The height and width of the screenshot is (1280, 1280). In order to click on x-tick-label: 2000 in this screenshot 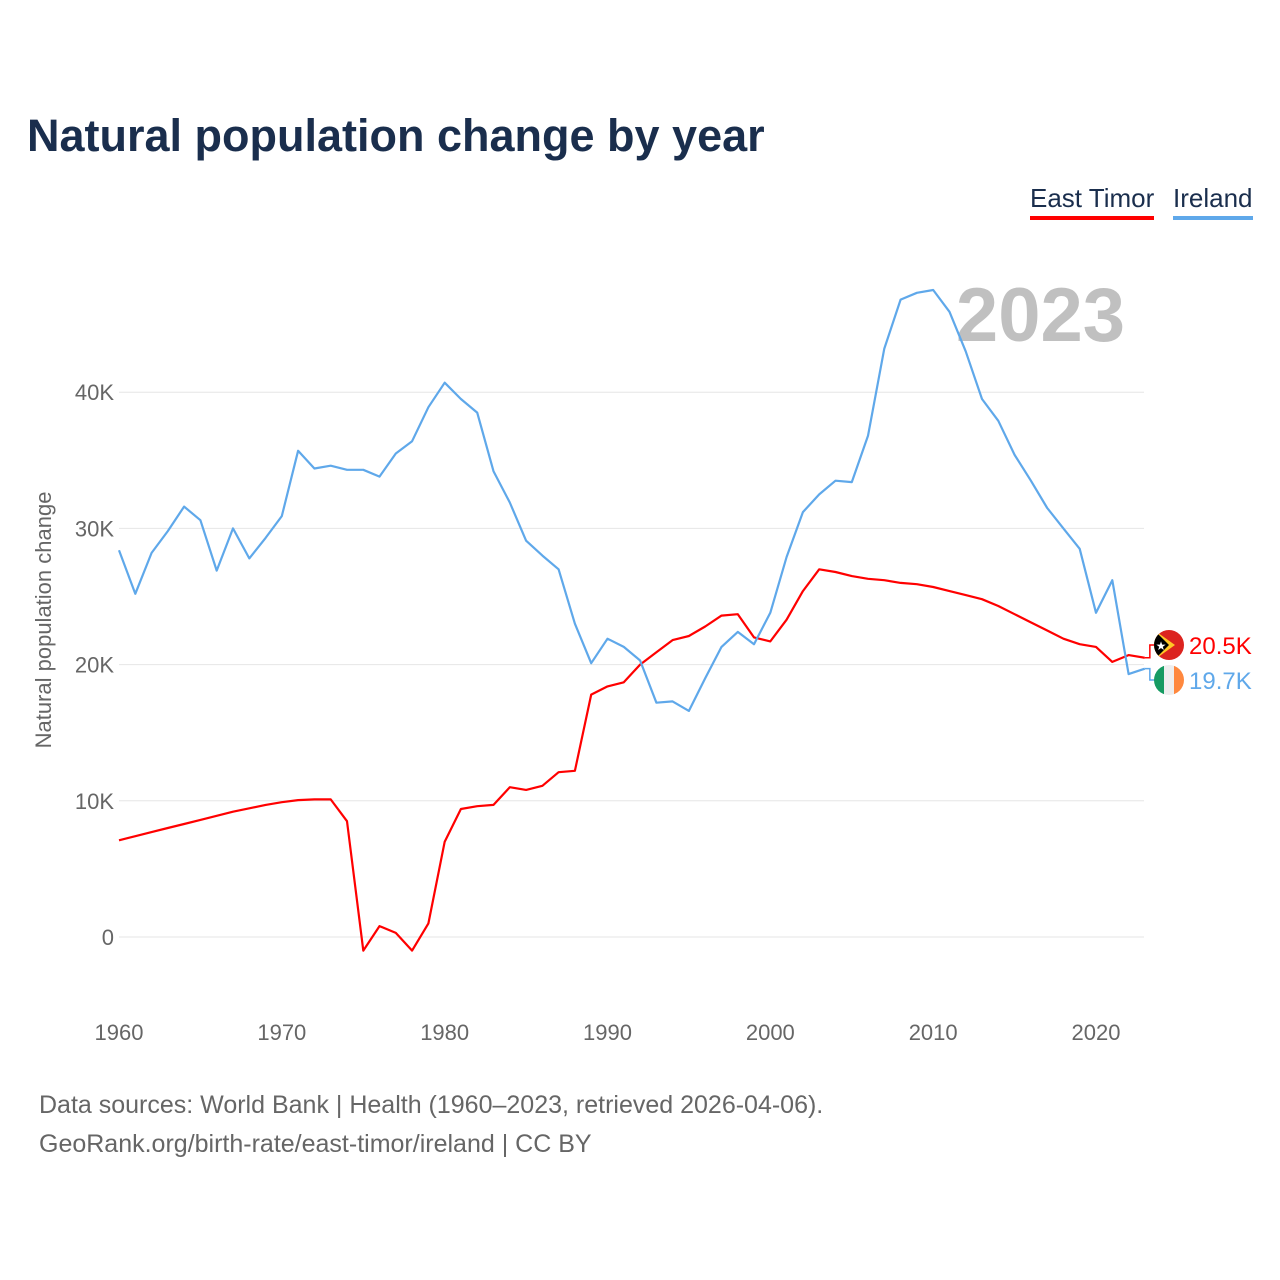, I will do `click(770, 1032)`.